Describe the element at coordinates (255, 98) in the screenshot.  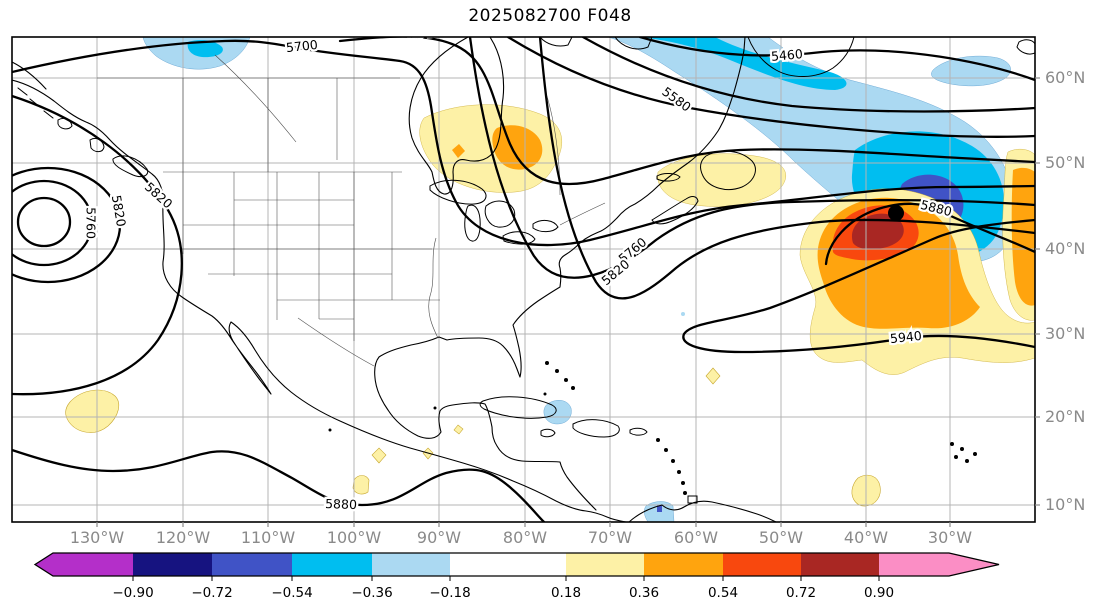
I see `river-mackenzie` at that location.